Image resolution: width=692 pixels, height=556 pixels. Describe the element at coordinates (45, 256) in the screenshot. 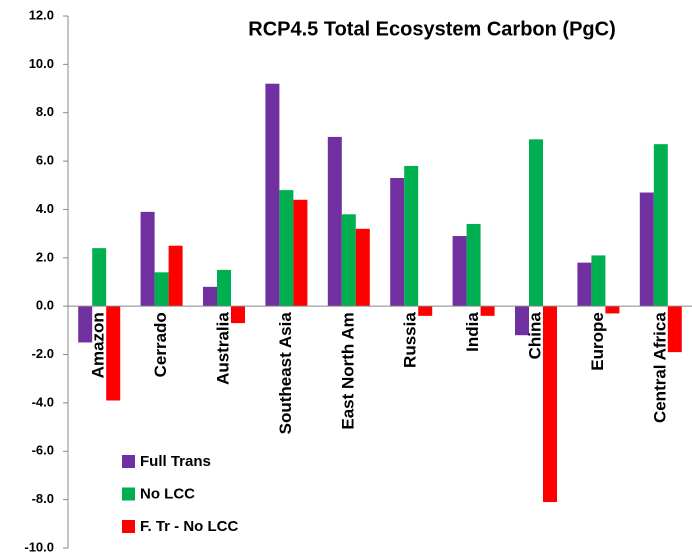

I see `y-tick-label: 2.0` at that location.